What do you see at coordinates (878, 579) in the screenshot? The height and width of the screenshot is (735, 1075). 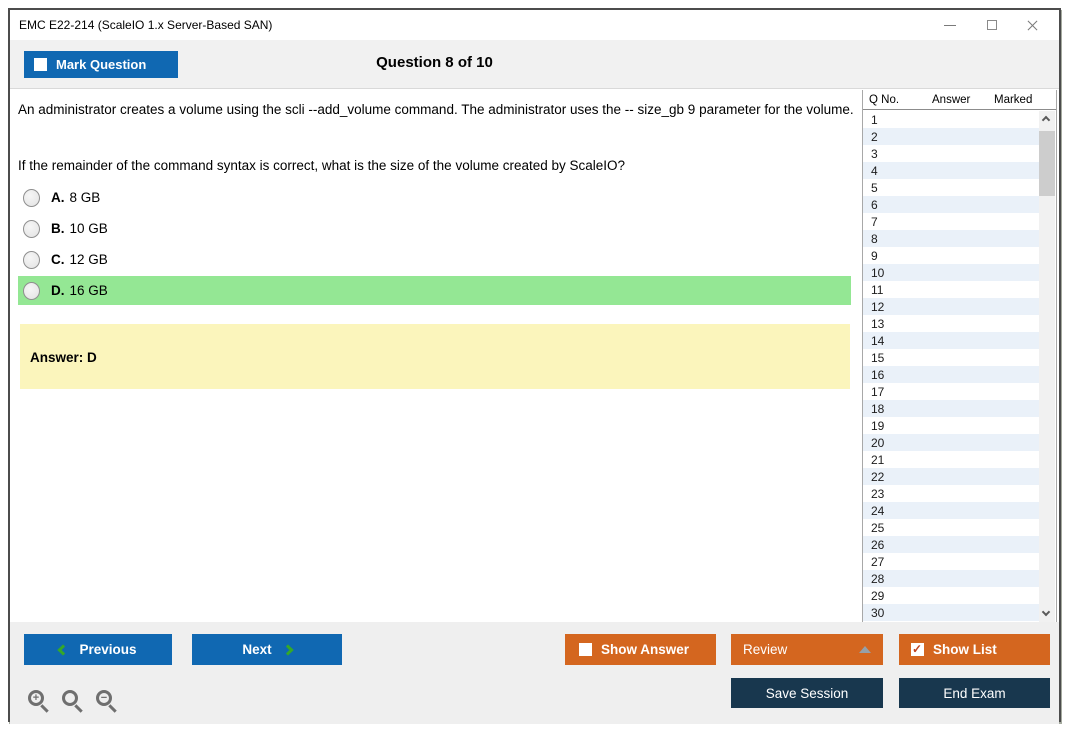 I see `question-number: 28` at bounding box center [878, 579].